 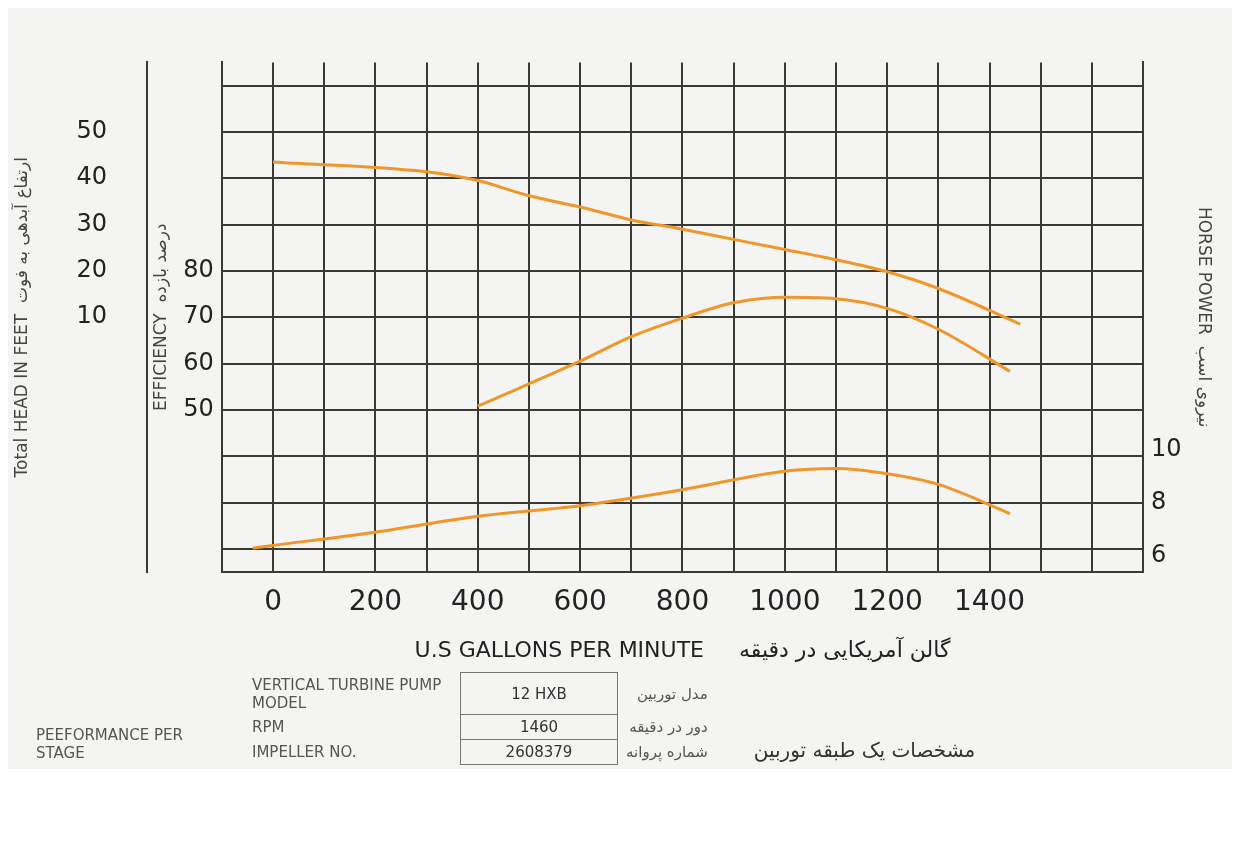 What do you see at coordinates (198, 269) in the screenshot?
I see `y2-tick-label: 80` at bounding box center [198, 269].